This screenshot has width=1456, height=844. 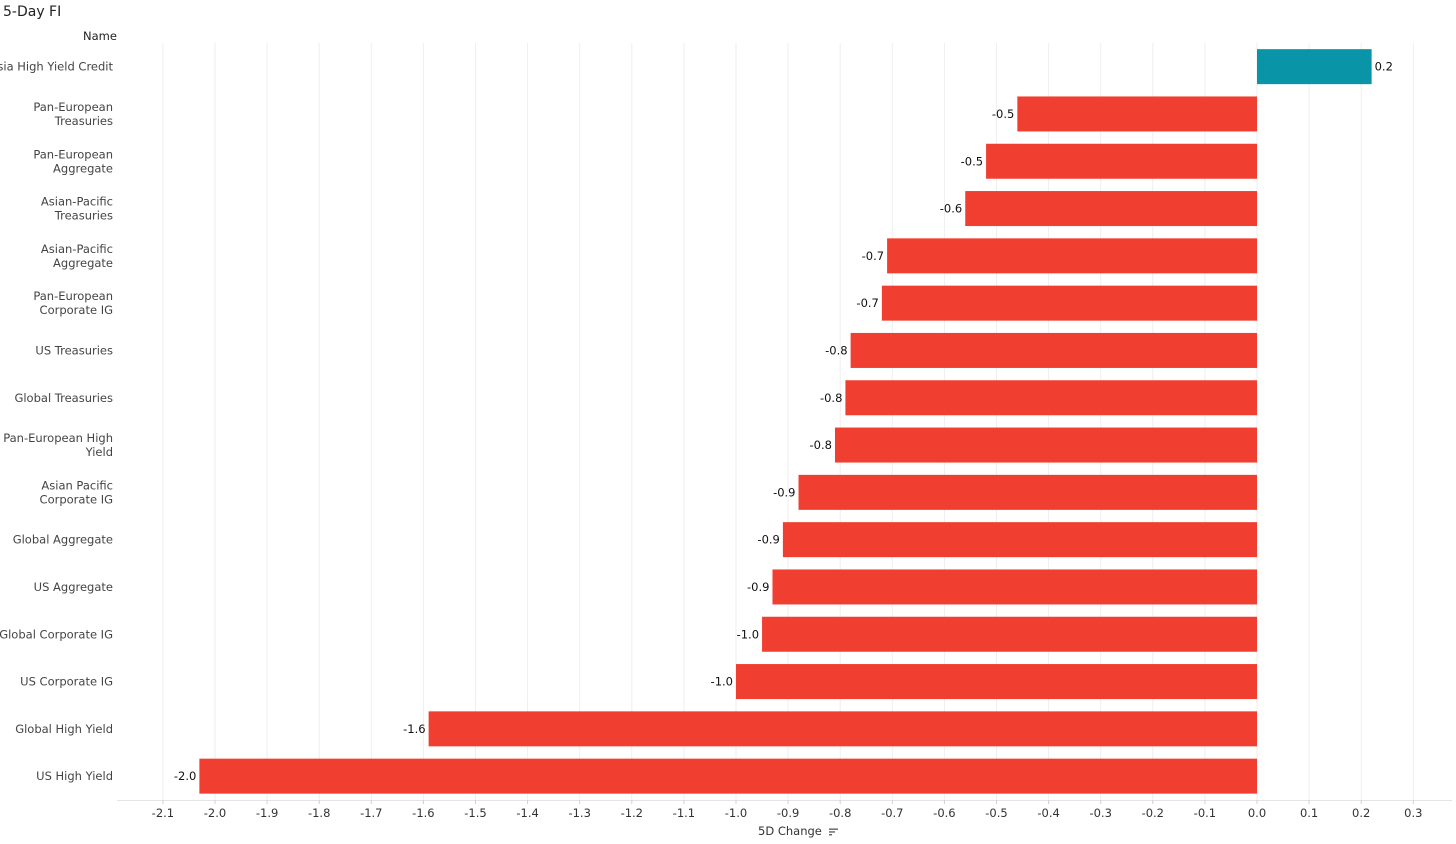 I want to click on data-label: -0.6, so click(x=951, y=209).